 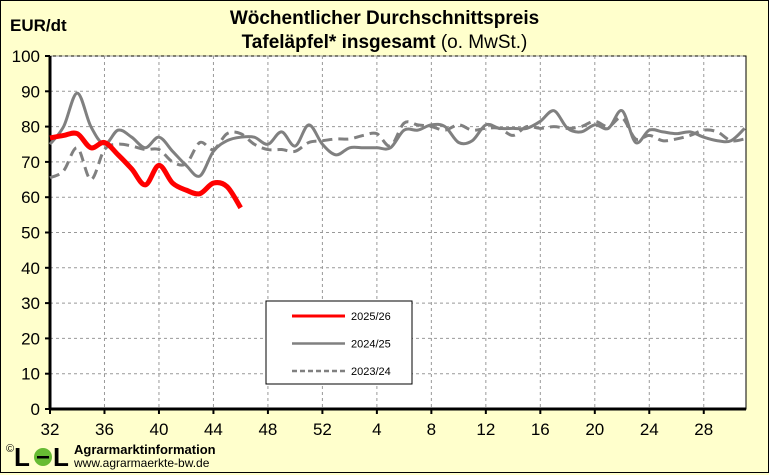 I want to click on legend-label: 2024/25, so click(x=371, y=345).